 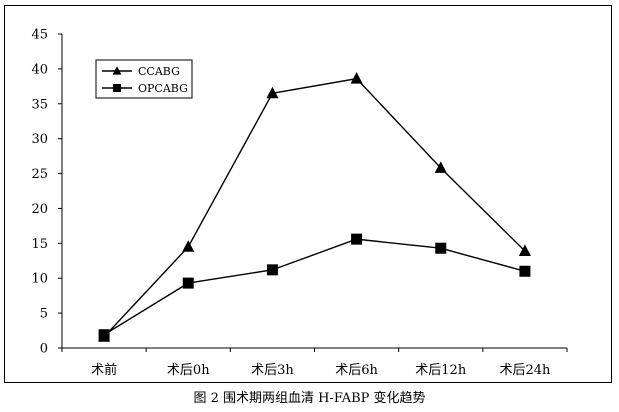 What do you see at coordinates (39, 174) in the screenshot?
I see `y-tick-label: 25` at bounding box center [39, 174].